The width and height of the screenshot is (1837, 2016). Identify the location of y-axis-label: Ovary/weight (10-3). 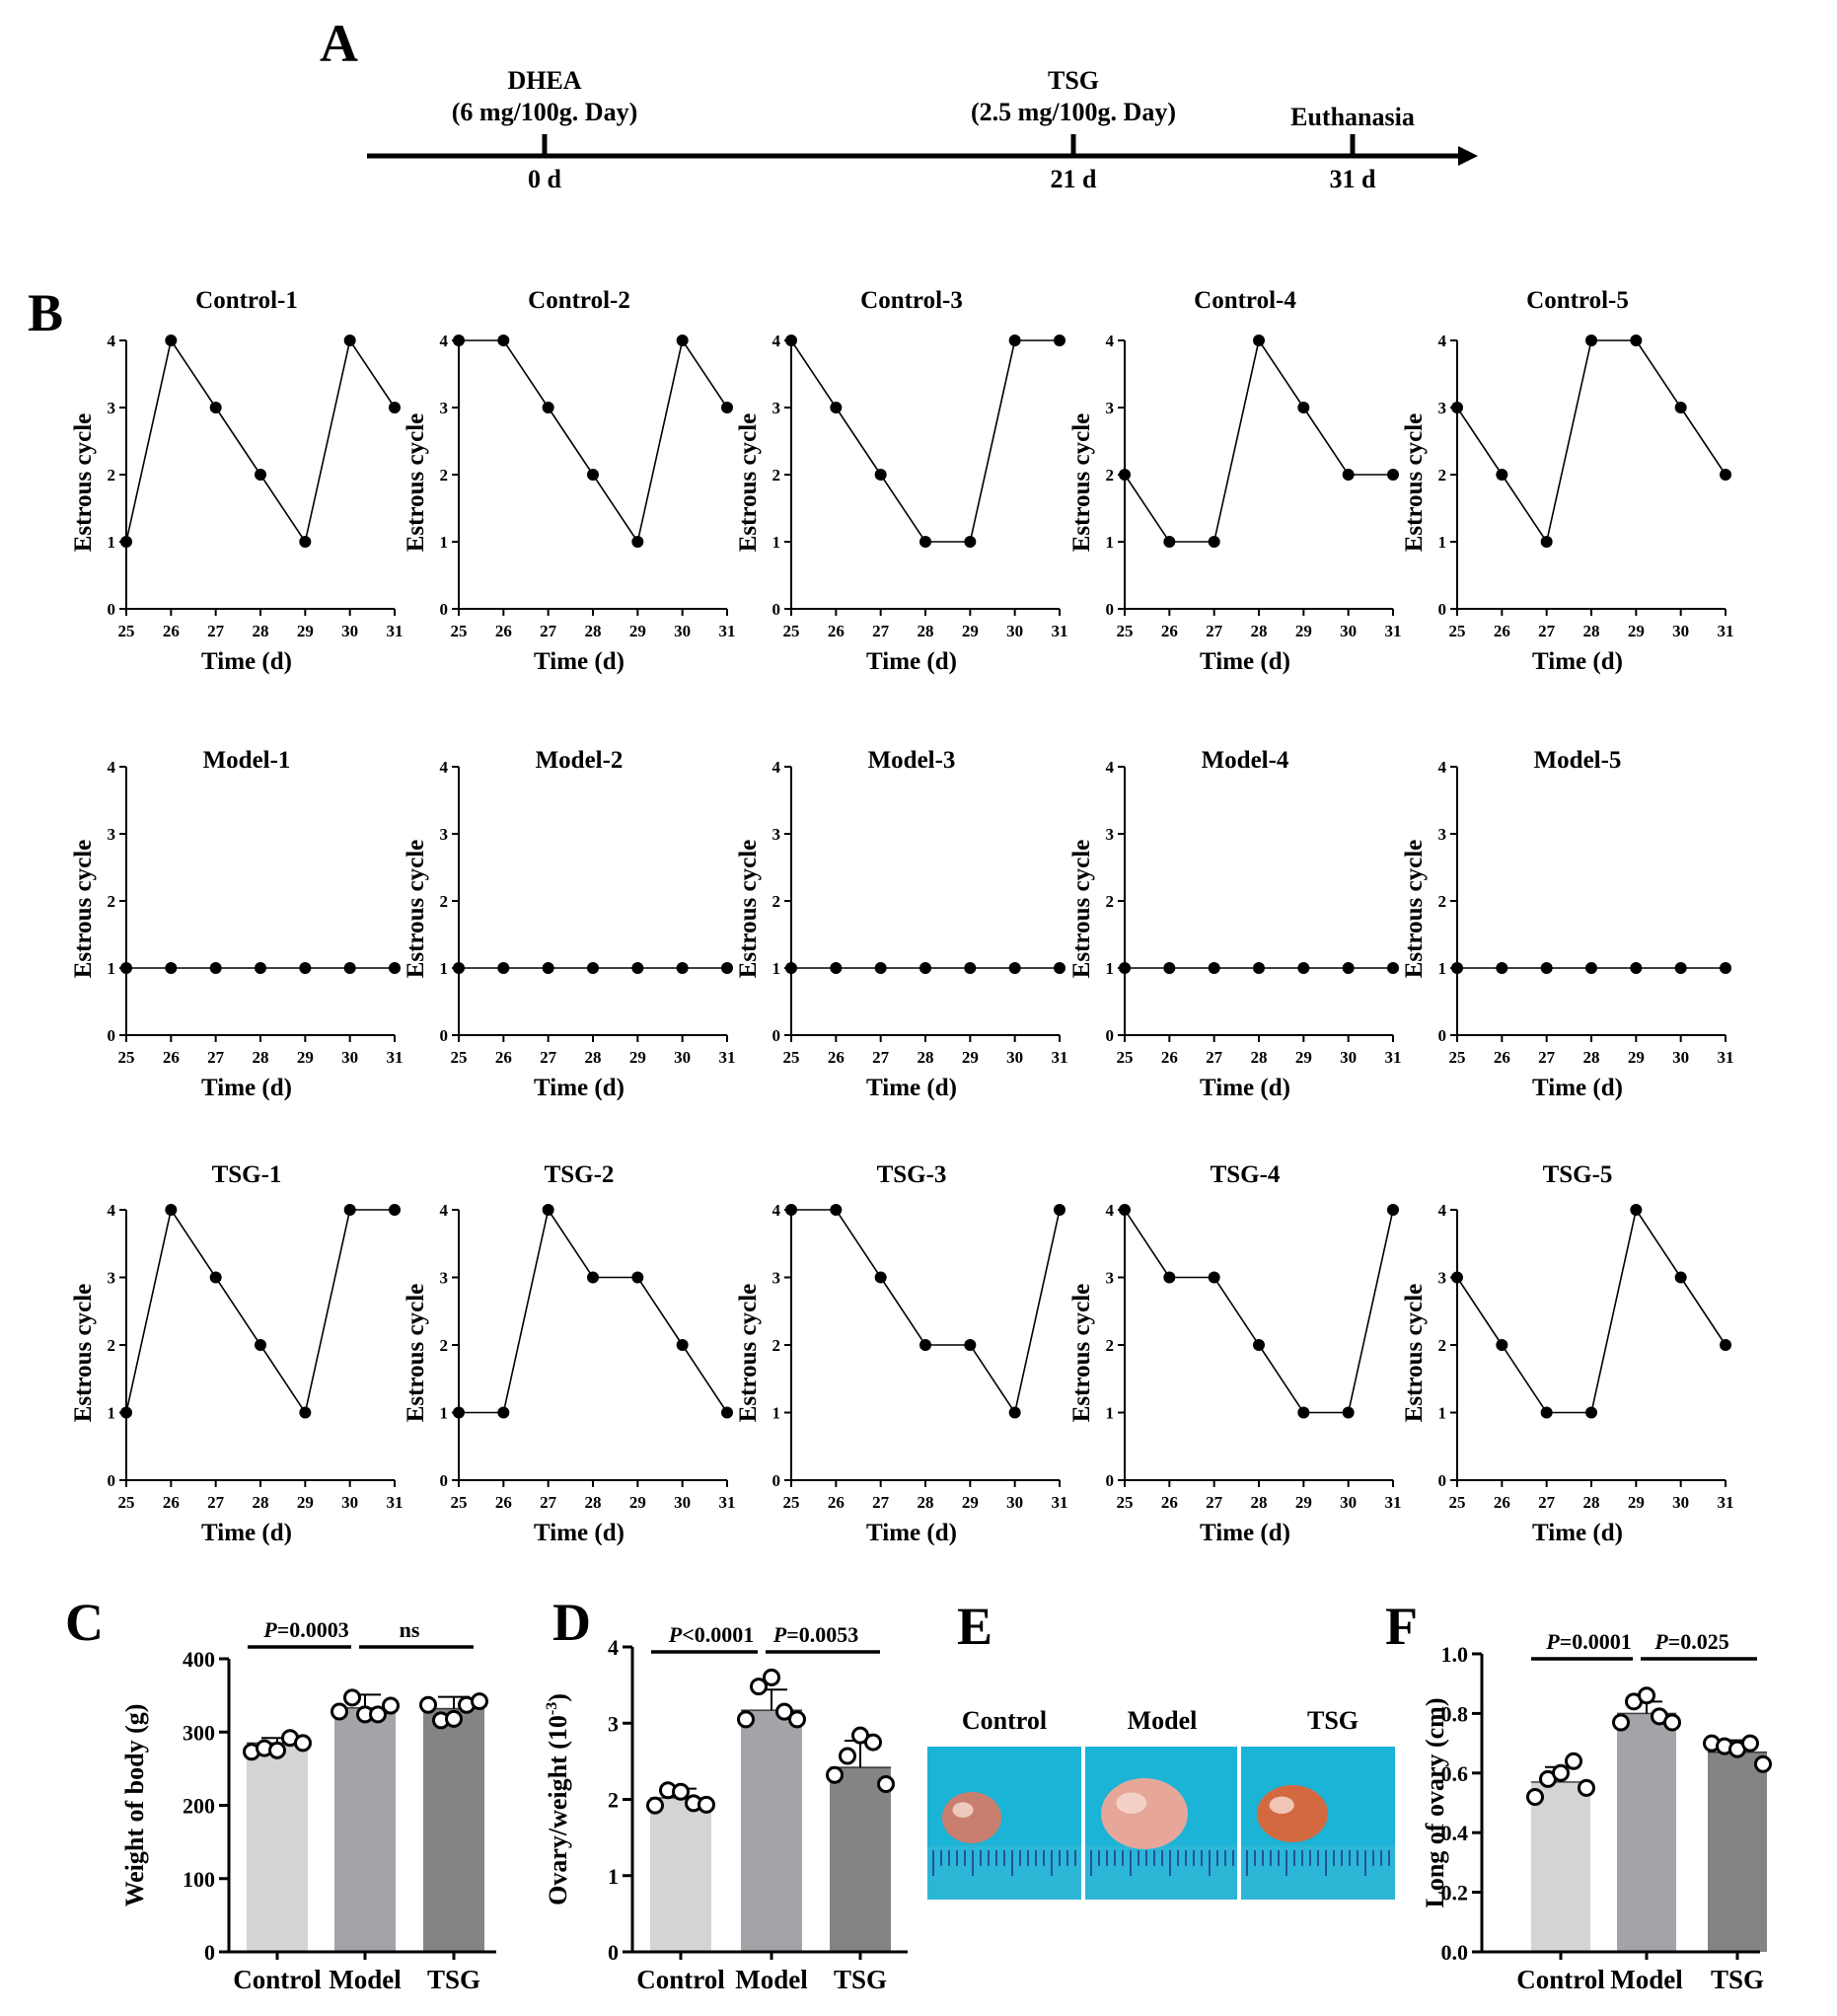
(558, 1799).